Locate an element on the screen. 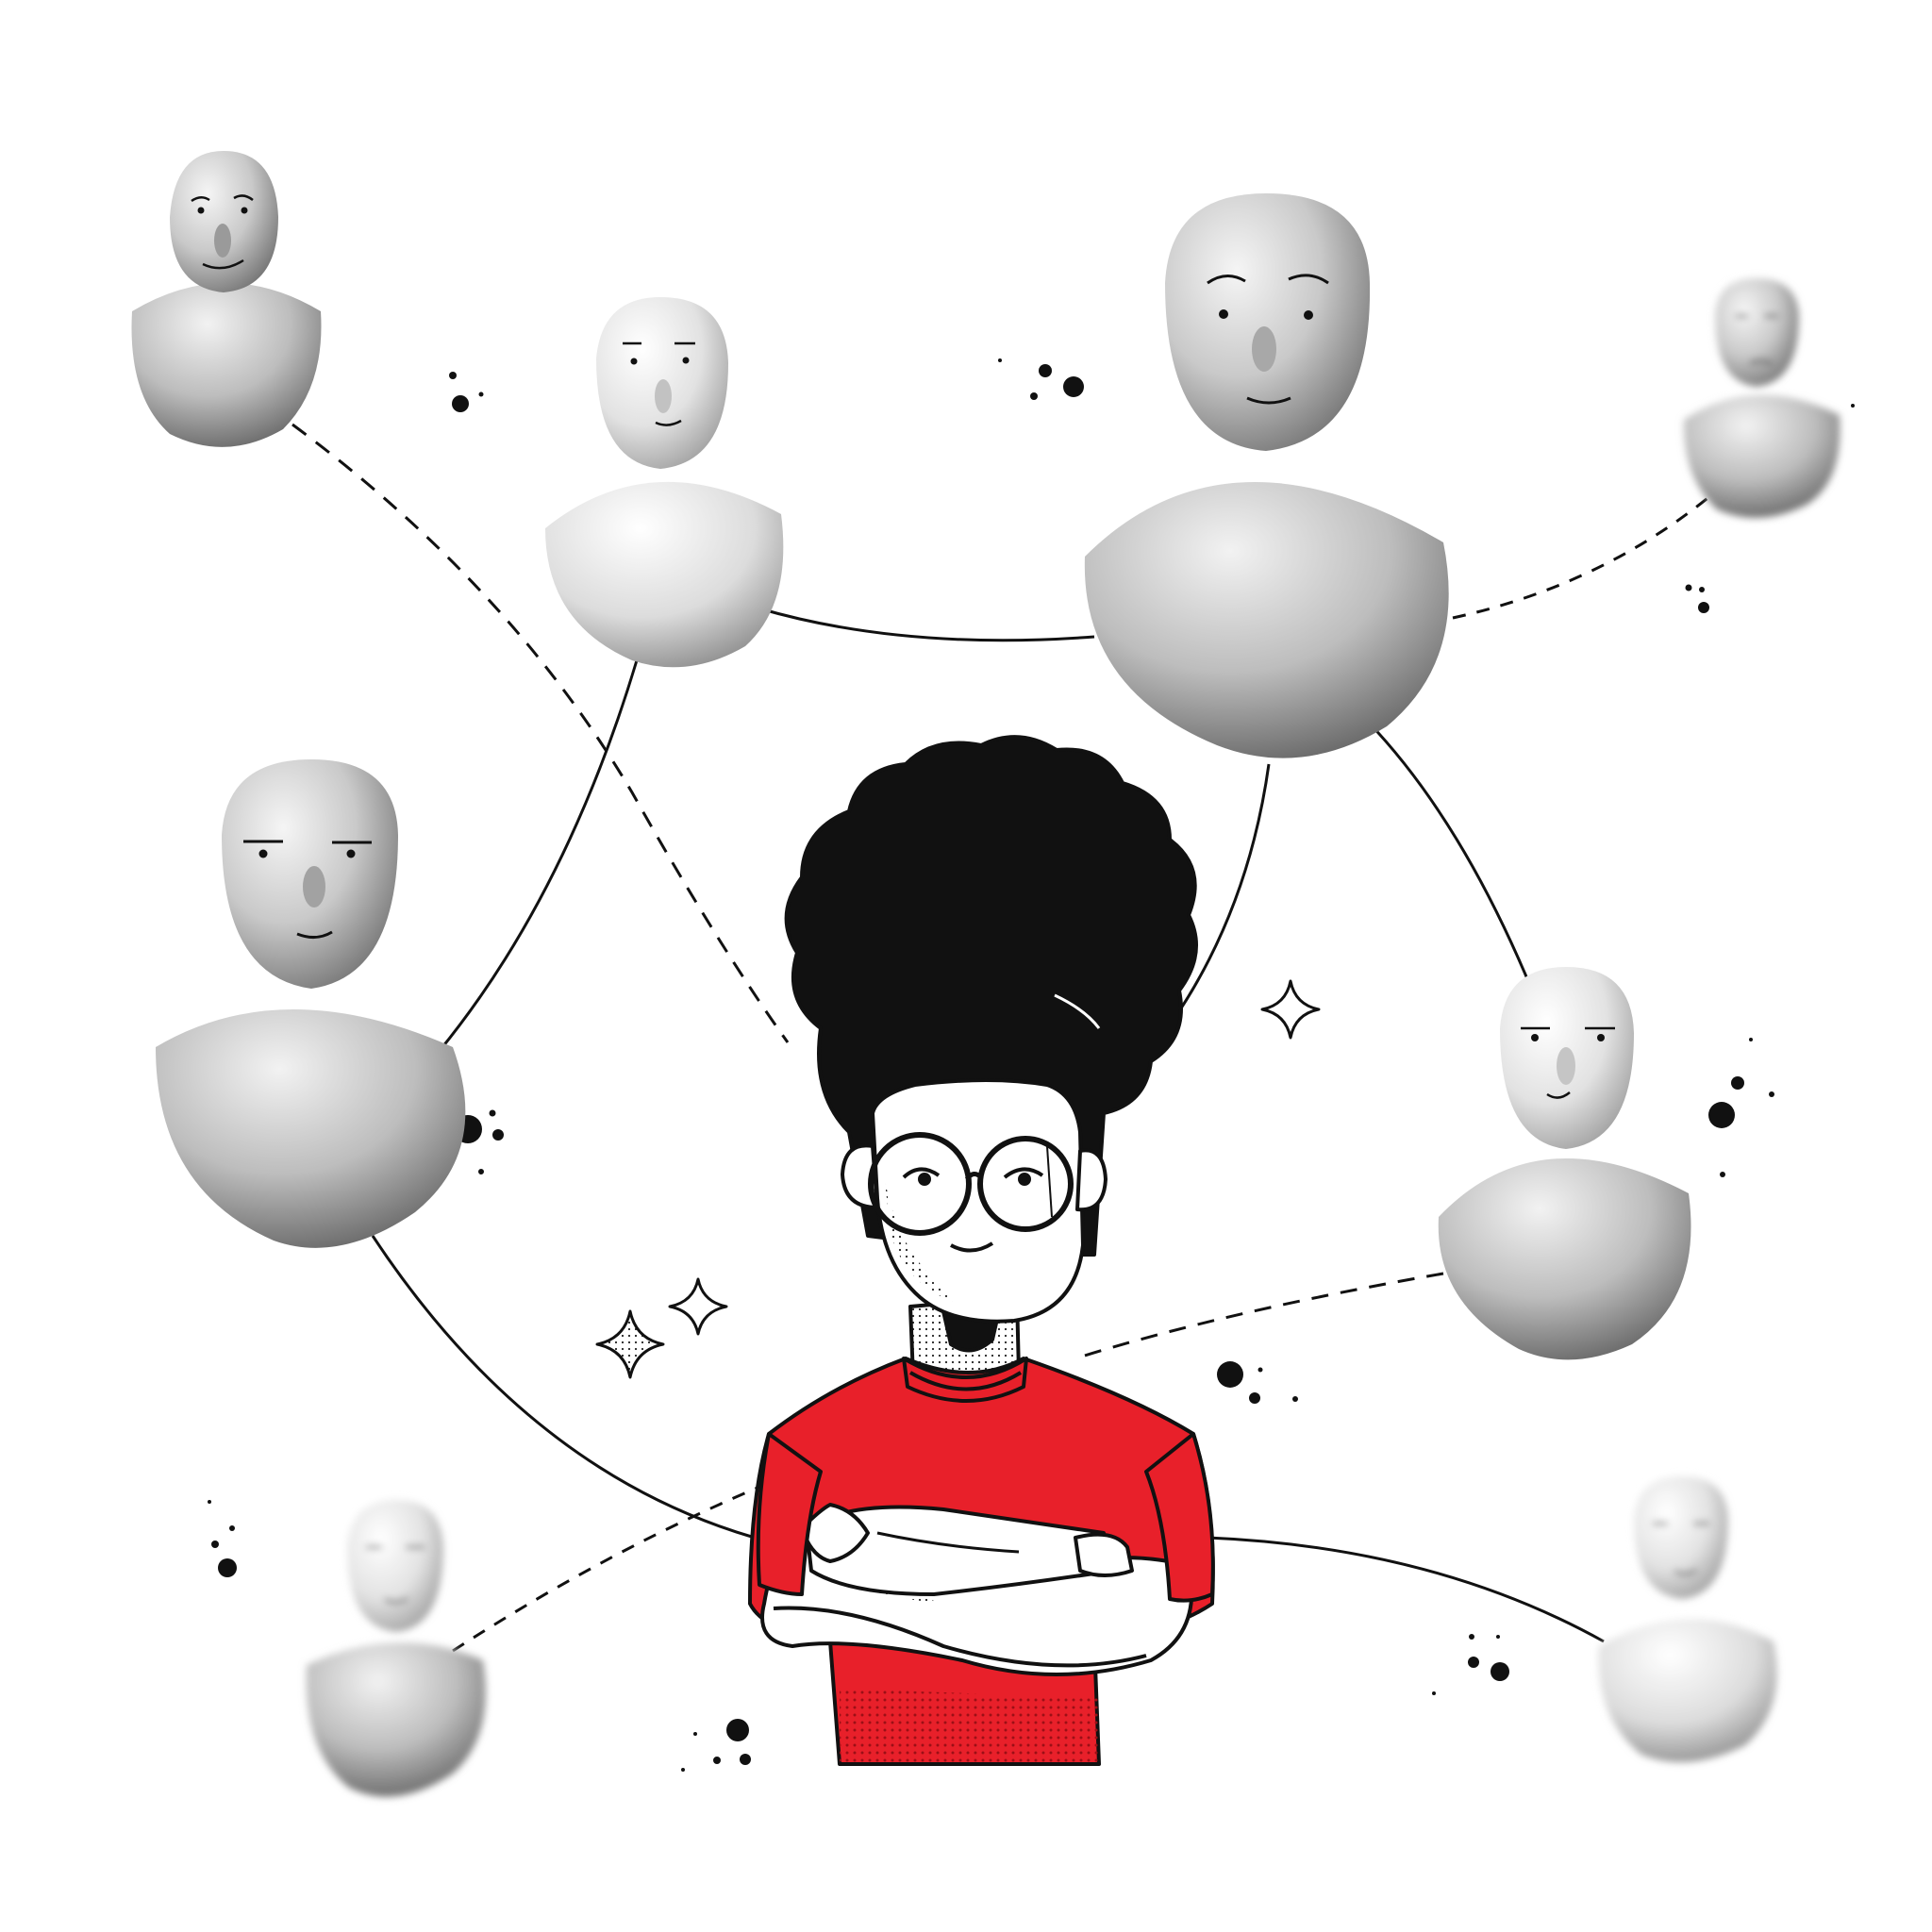 The image size is (1932, 1932). glasses-left-lens is located at coordinates (920, 1184).